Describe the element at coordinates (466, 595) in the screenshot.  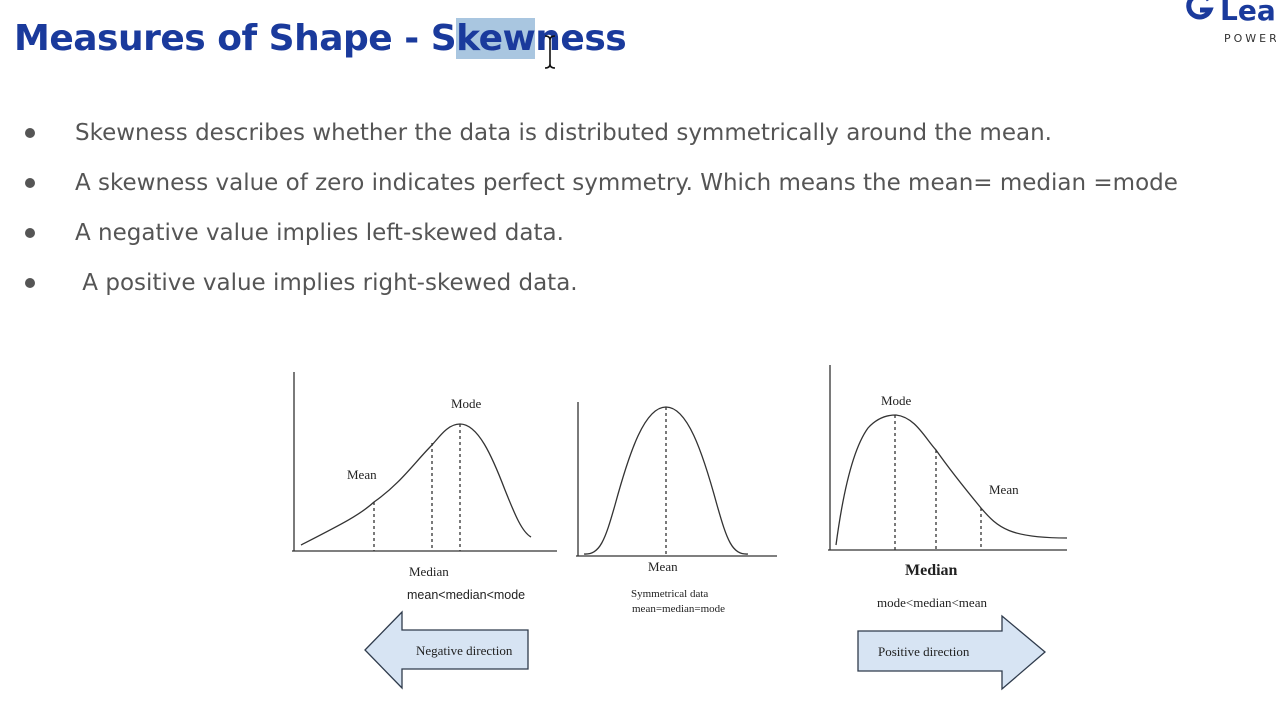
I see `left-relation-label: mean<median<mode` at that location.